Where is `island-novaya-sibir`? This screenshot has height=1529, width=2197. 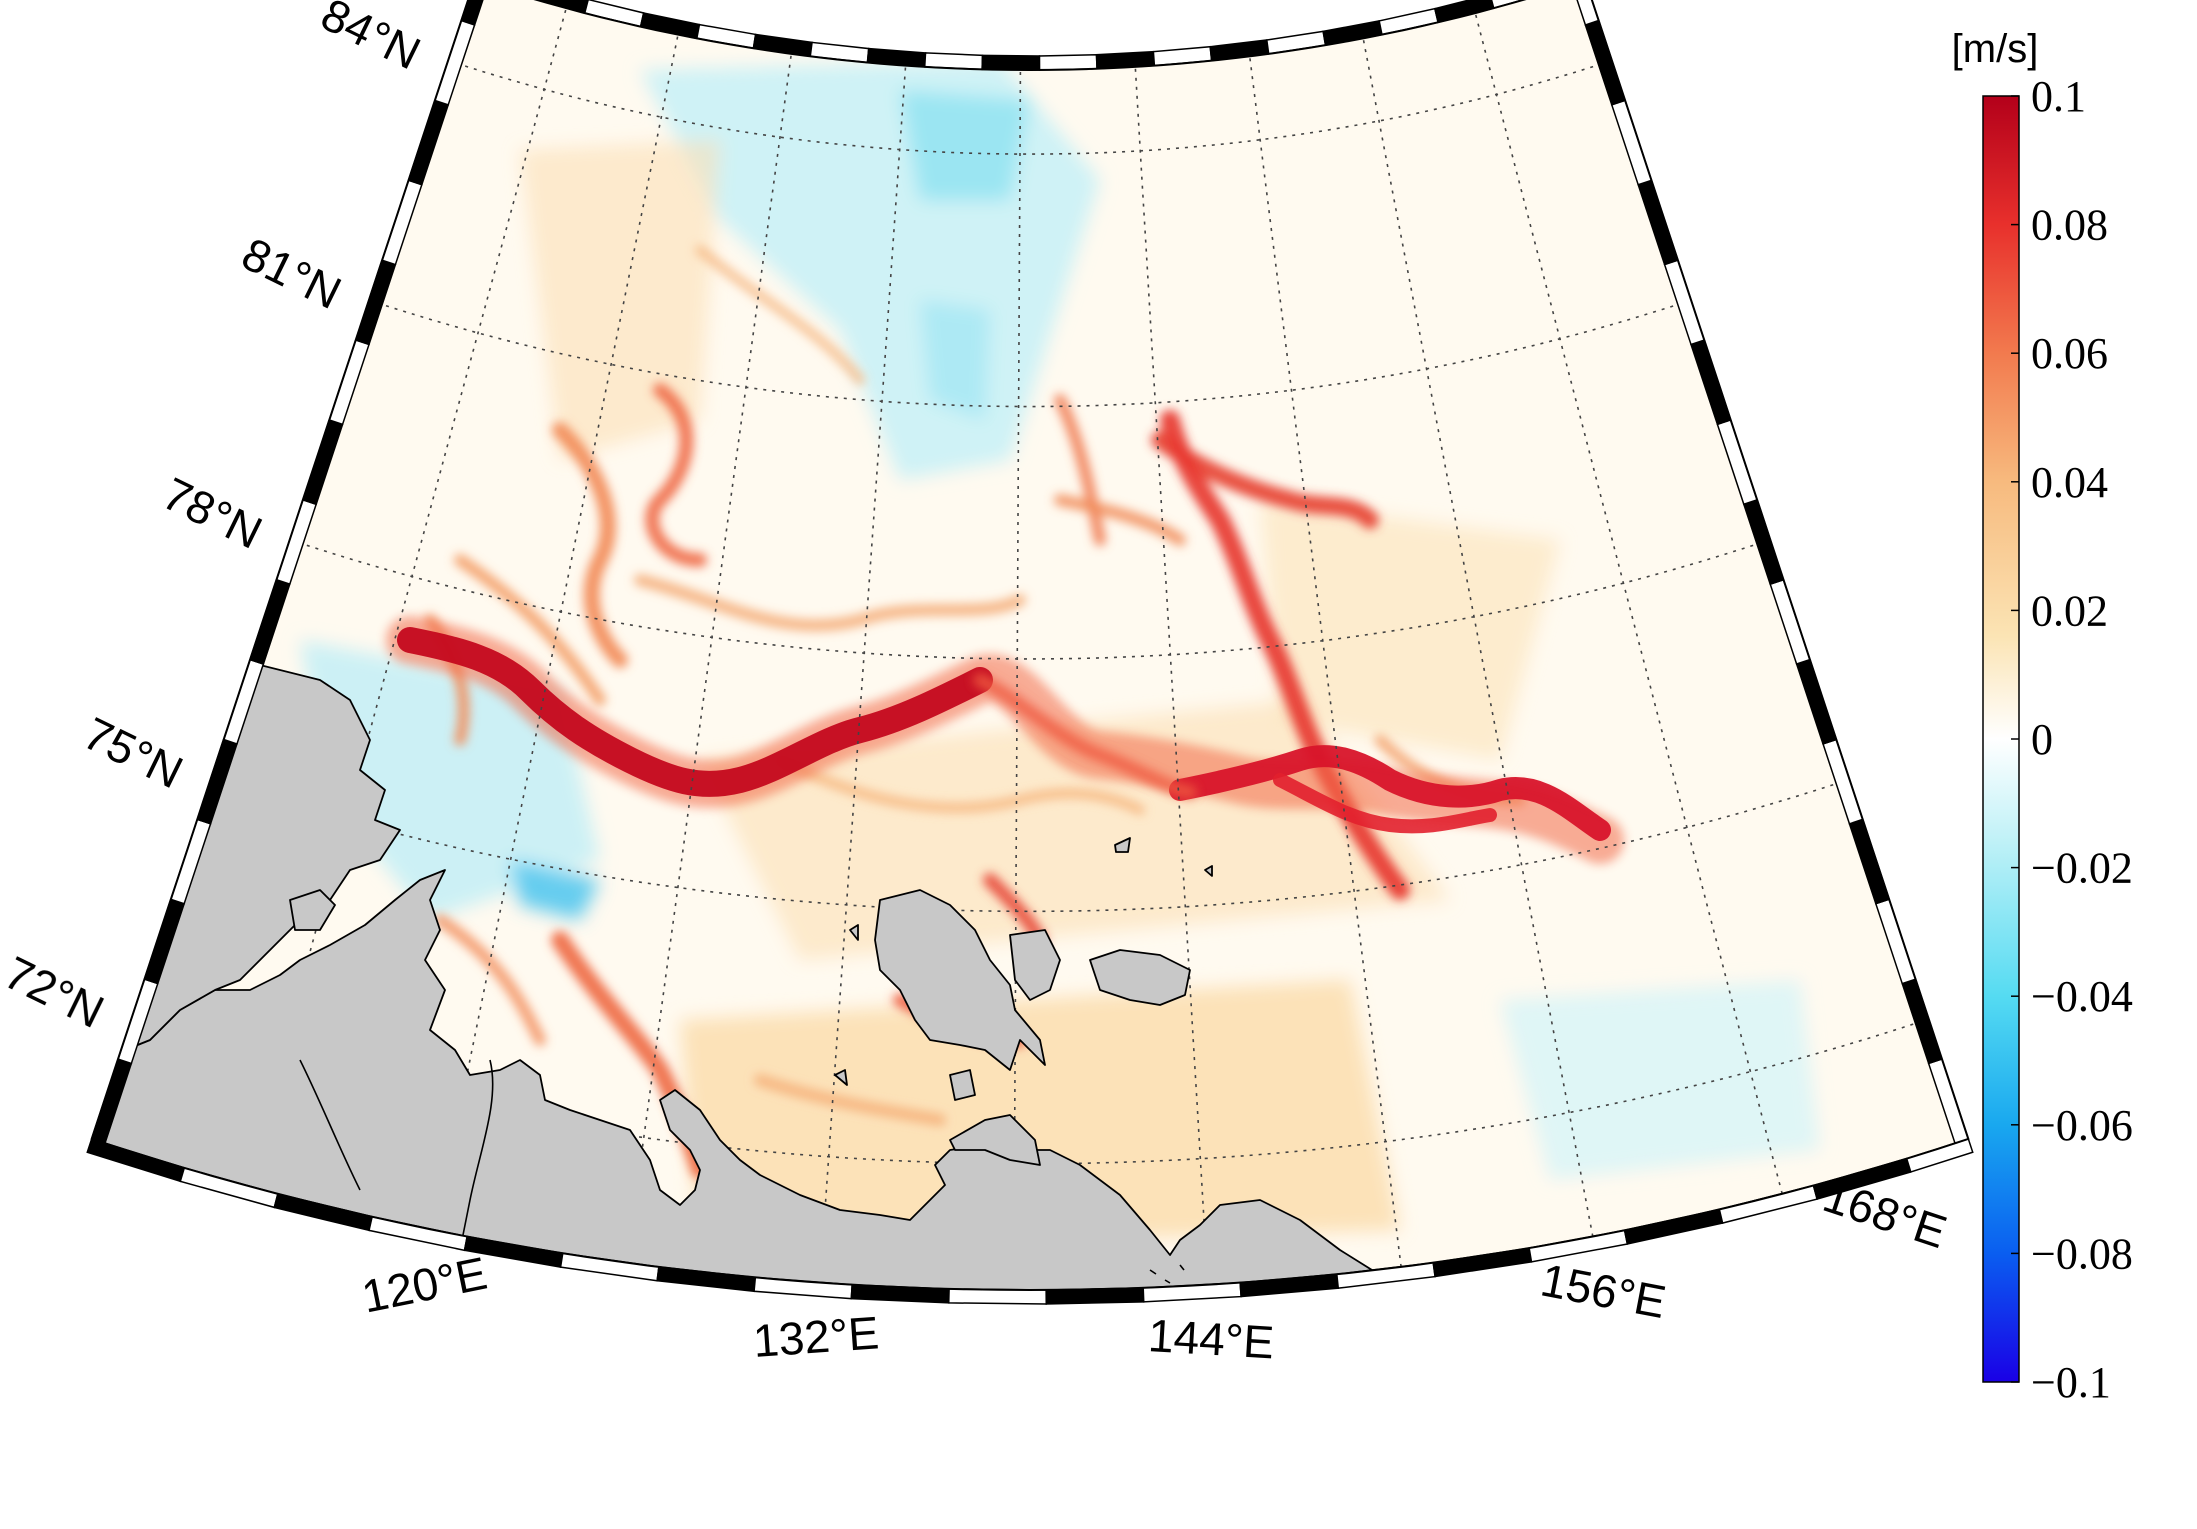 island-novaya-sibir is located at coordinates (1140, 977).